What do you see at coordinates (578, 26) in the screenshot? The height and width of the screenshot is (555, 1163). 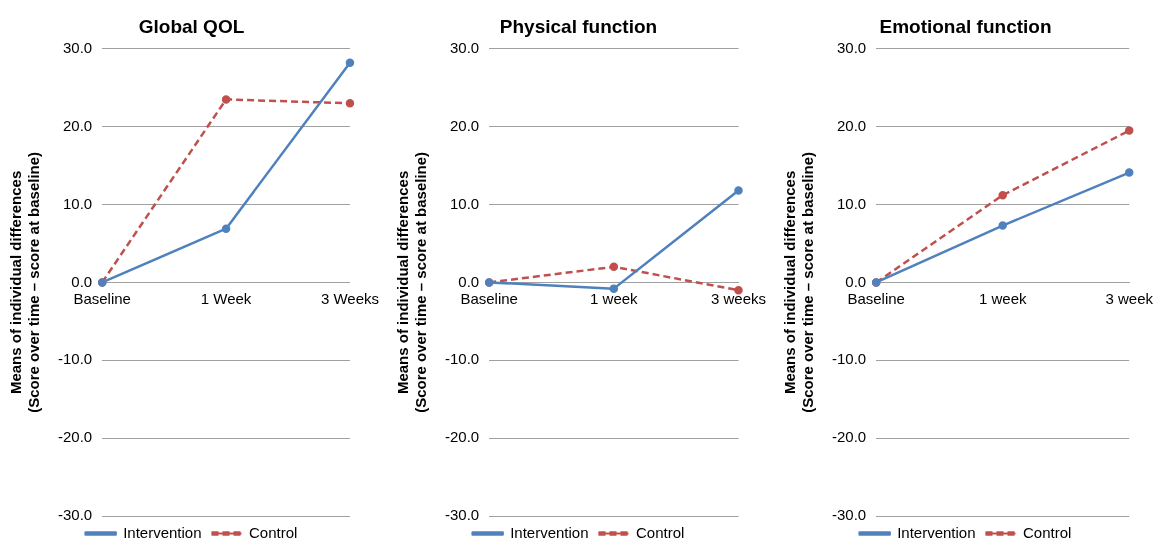 I see `chart-title: Physical function` at bounding box center [578, 26].